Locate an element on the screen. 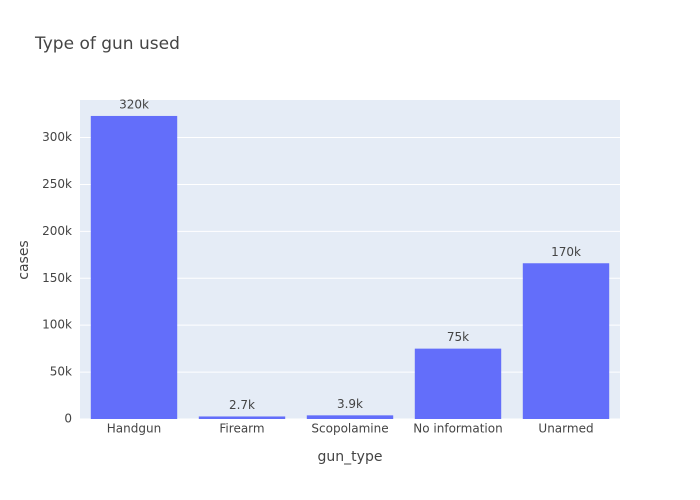 Image resolution: width=700 pixels, height=500 pixels. chart-title: Type of gun used is located at coordinates (107, 44).